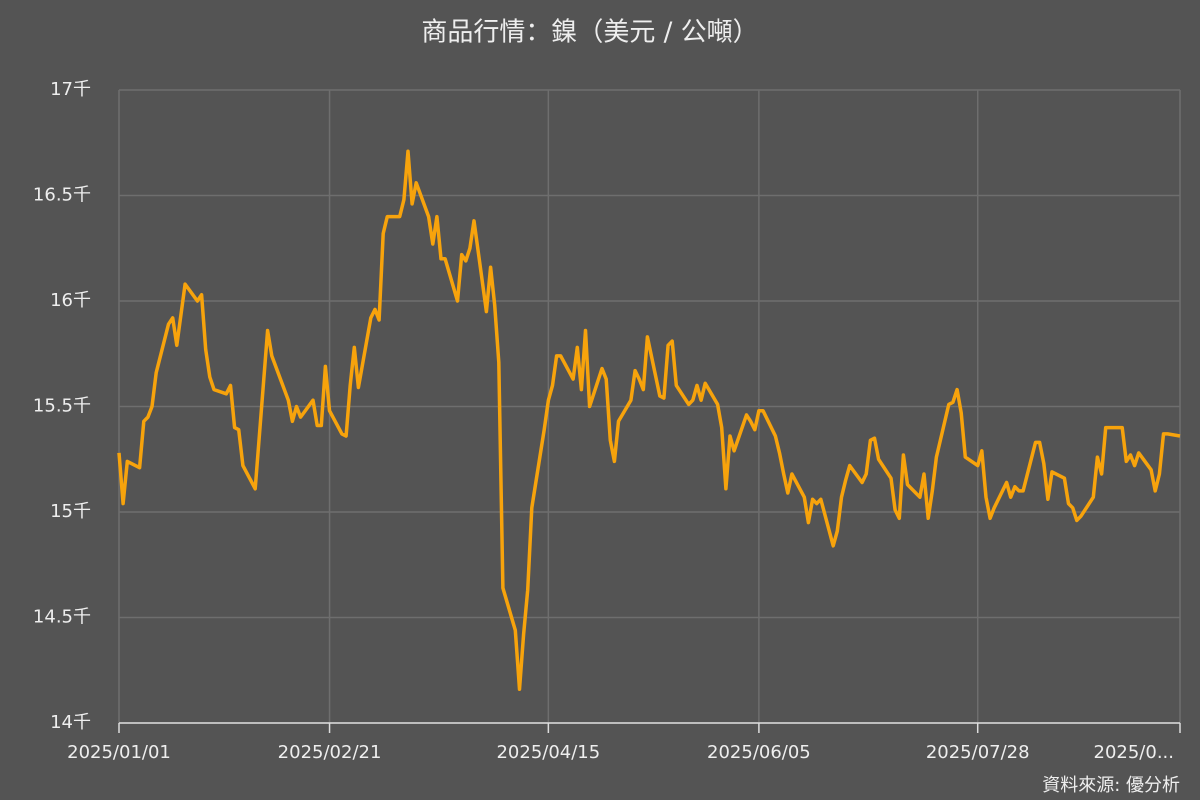 This screenshot has height=800, width=1200. I want to click on y-tick-label: 15千, so click(70, 511).